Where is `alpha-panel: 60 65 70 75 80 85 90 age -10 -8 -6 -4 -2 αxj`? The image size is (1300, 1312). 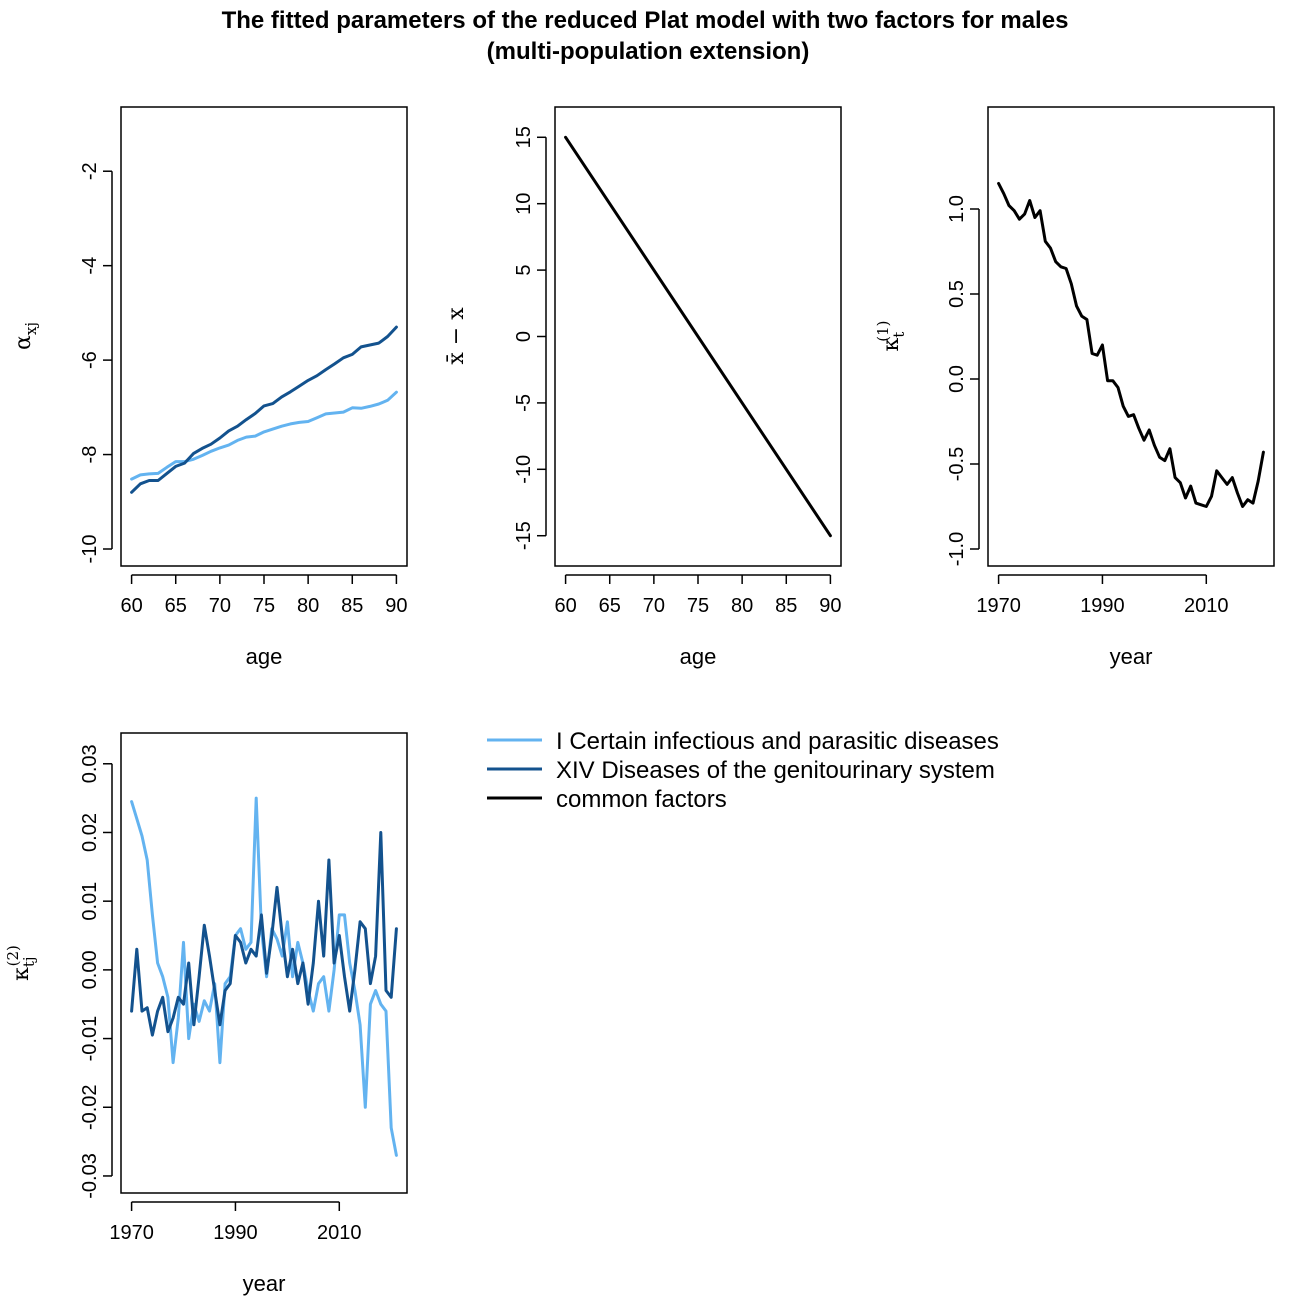
alpha-panel: 60 65 70 75 80 85 90 age -10 -8 -6 -4 -2 αxj is located at coordinates (209, 387).